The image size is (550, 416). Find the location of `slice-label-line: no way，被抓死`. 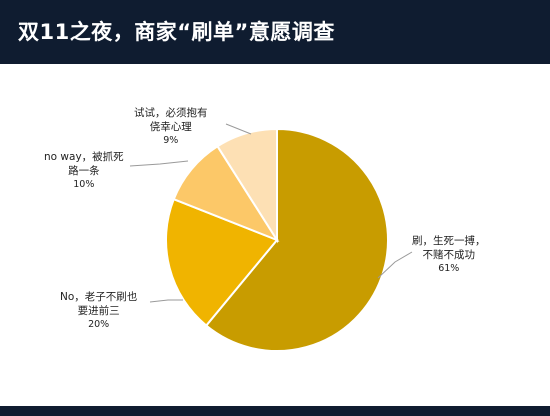

slice-label-line: no way，被抓死 is located at coordinates (84, 157).